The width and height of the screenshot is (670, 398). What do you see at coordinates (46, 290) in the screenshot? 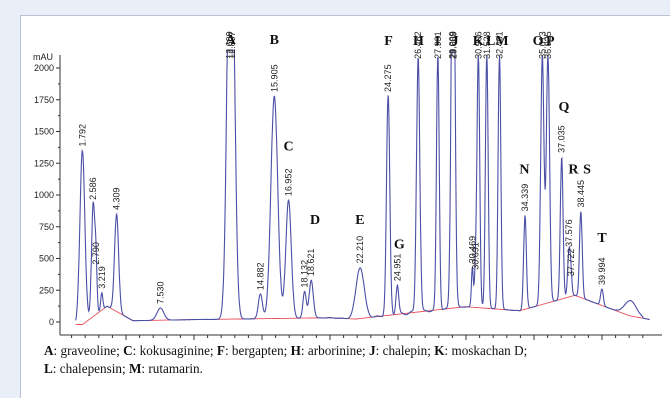
I see `y-tick-label: 250` at bounding box center [46, 290].